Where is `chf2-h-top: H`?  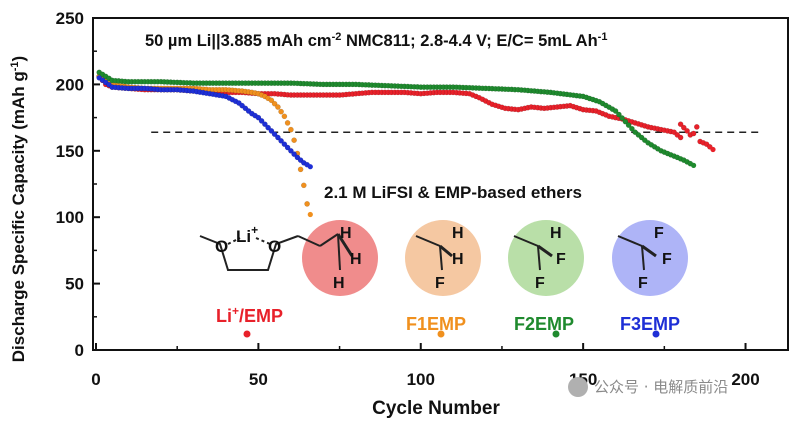 chf2-h-top: H is located at coordinates (556, 233).